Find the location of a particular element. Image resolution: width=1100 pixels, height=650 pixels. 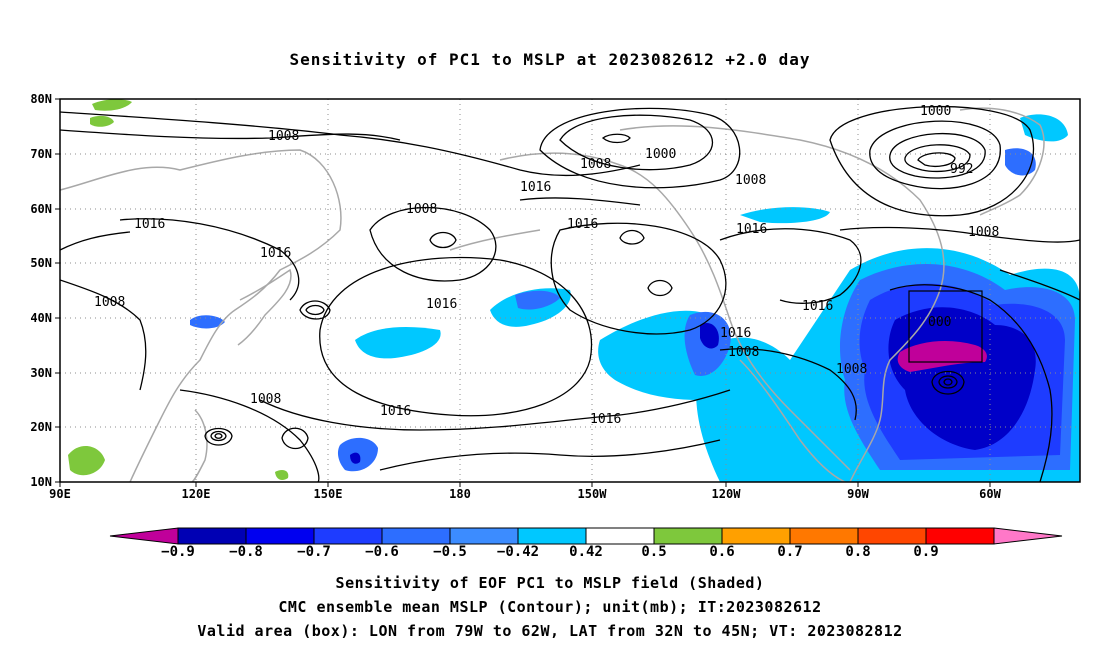

lon-label: 120E is located at coordinates (196, 494).